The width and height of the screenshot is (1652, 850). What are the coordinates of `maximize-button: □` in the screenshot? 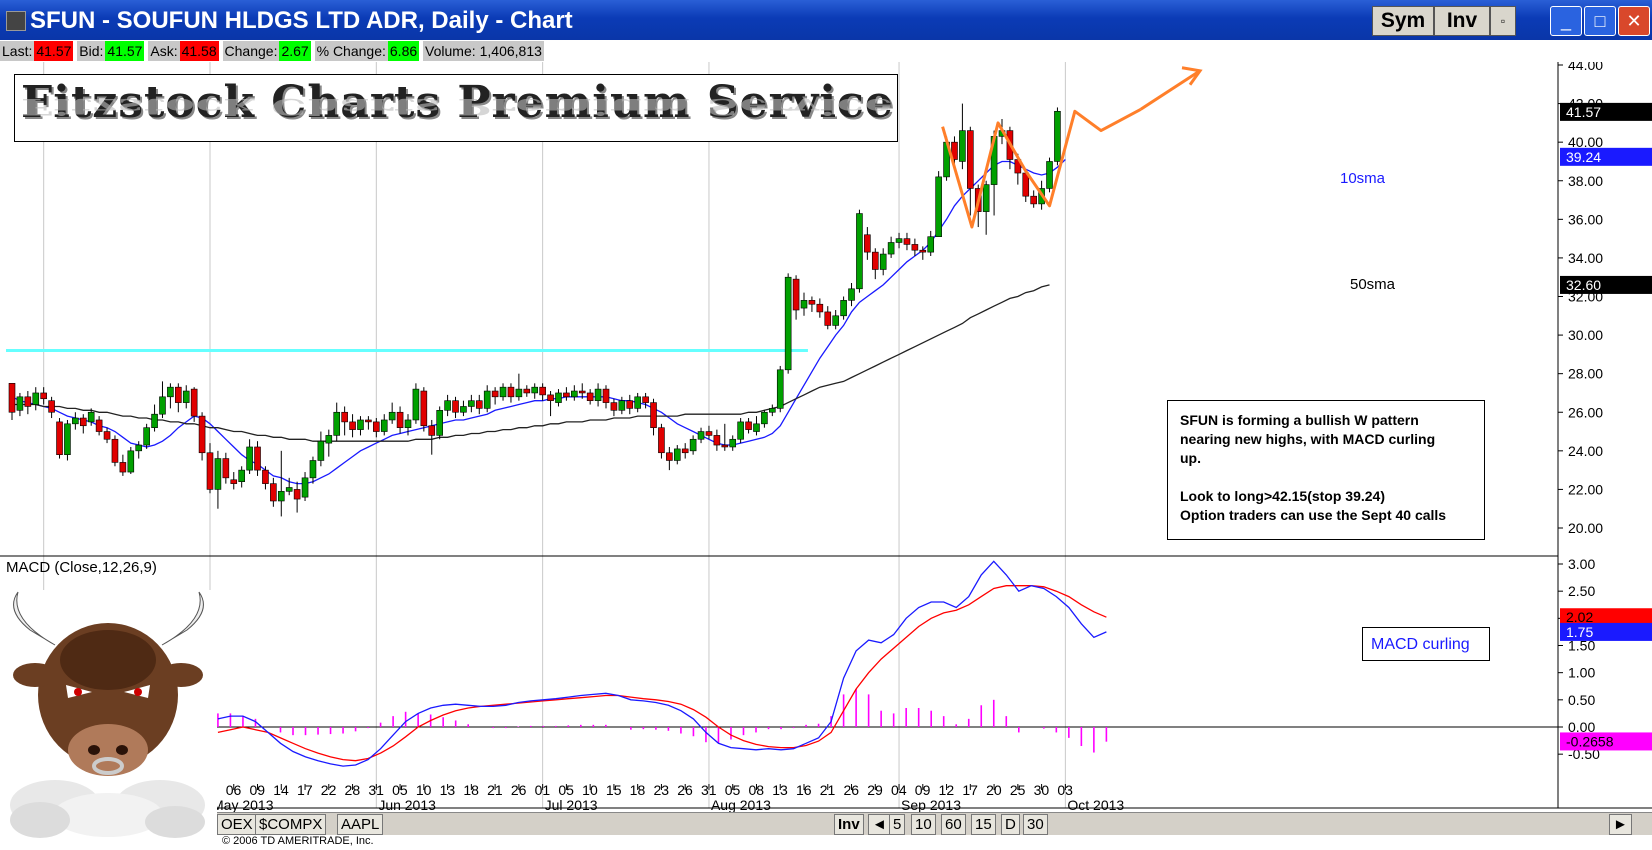 It's located at (1600, 21).